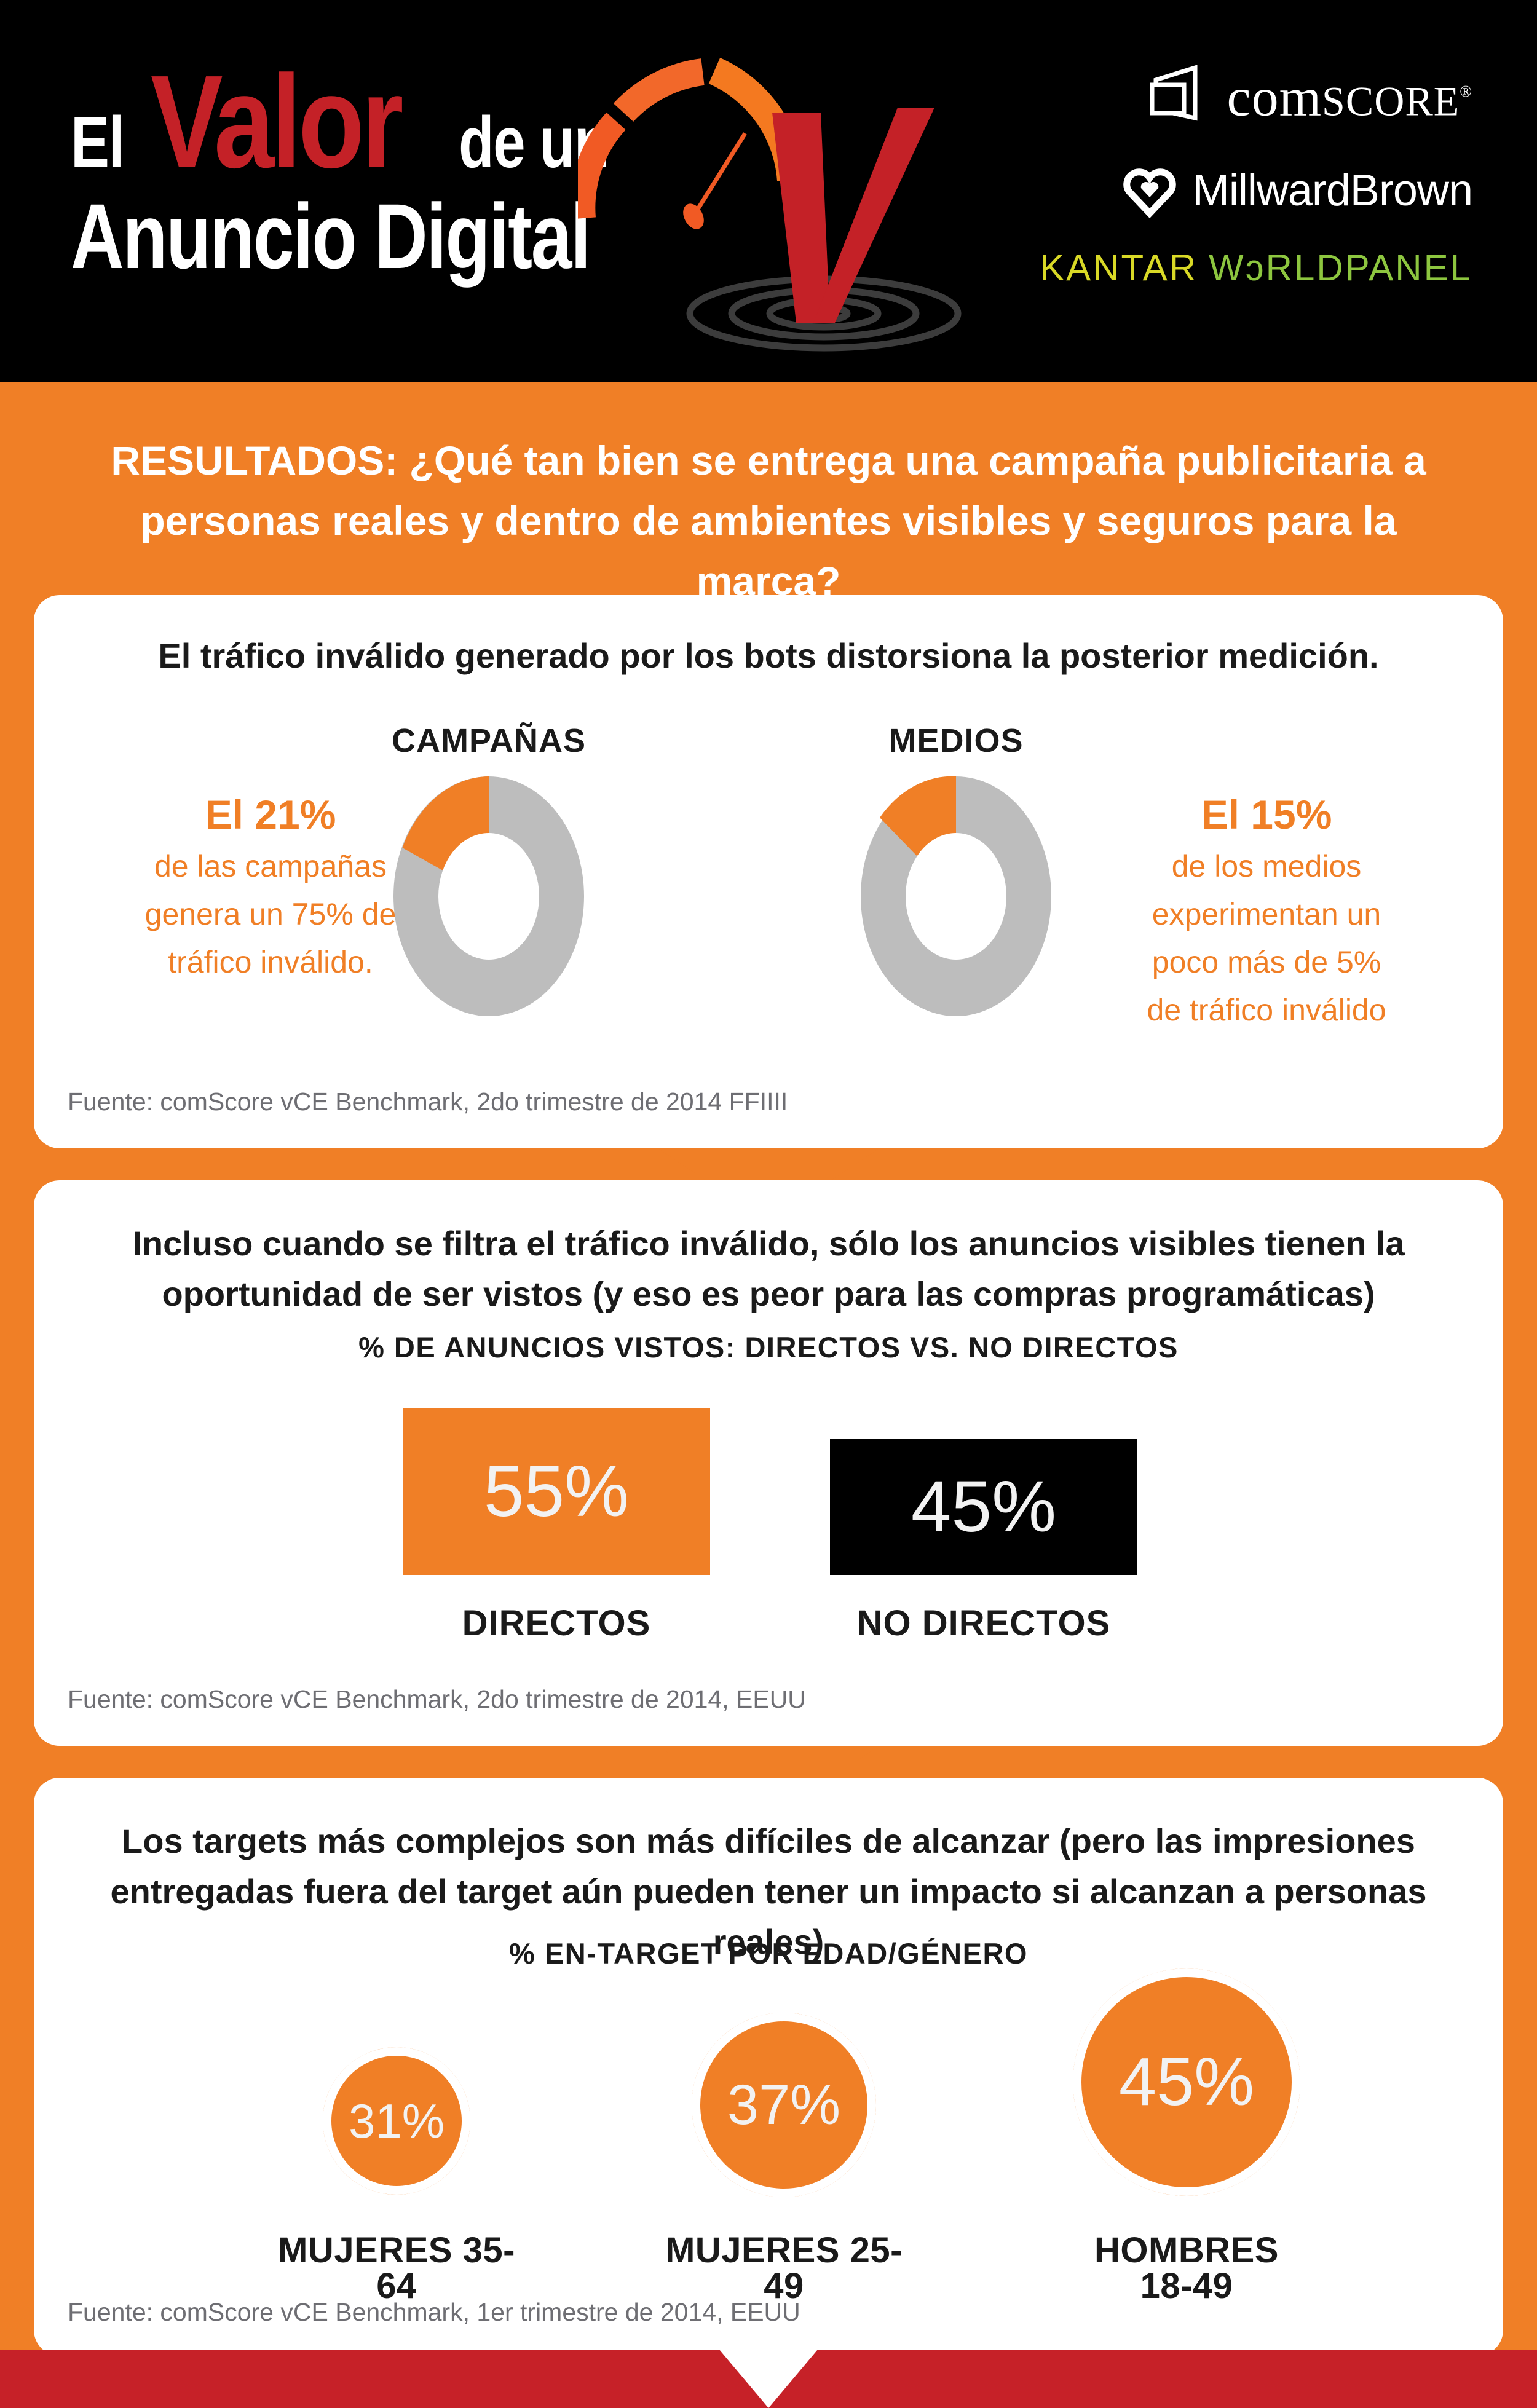  What do you see at coordinates (1341, 267) in the screenshot?
I see `worldpanel-wordmark: WɔRLDPANEL` at bounding box center [1341, 267].